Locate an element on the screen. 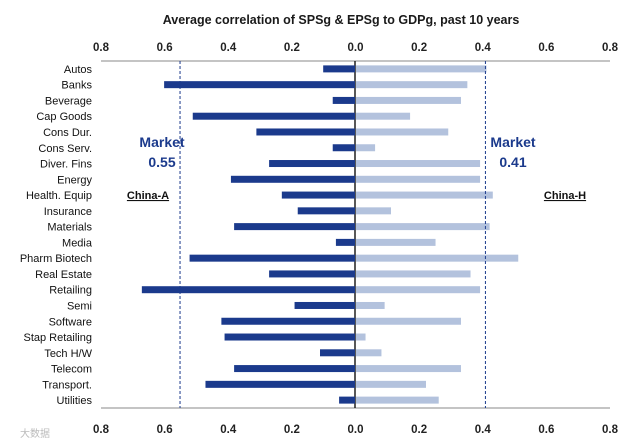 The width and height of the screenshot is (640, 442). category-label: Insurance is located at coordinates (68, 212).